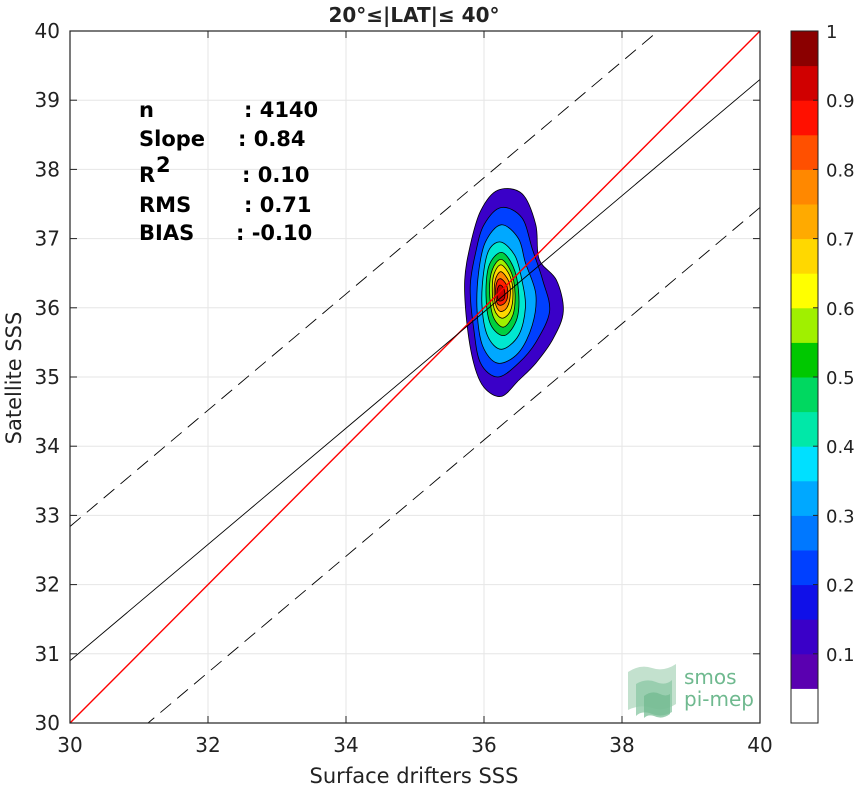 This screenshot has height=790, width=858. I want to click on y-tick-label: 40, so click(47, 31).